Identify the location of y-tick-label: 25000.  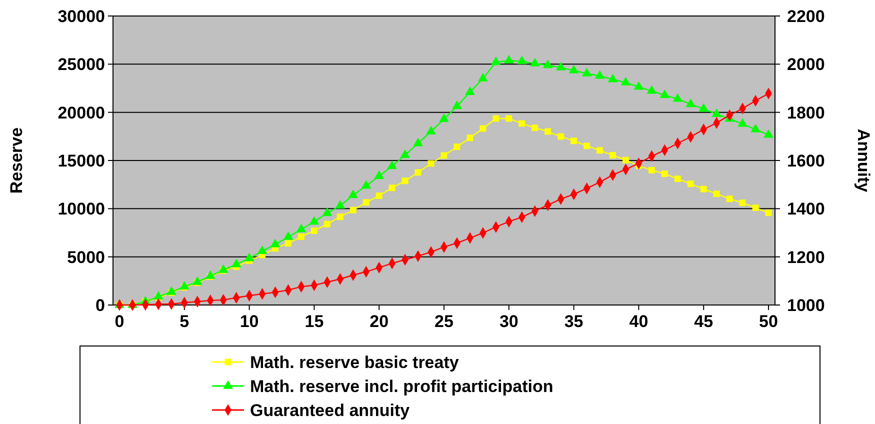
(81, 64).